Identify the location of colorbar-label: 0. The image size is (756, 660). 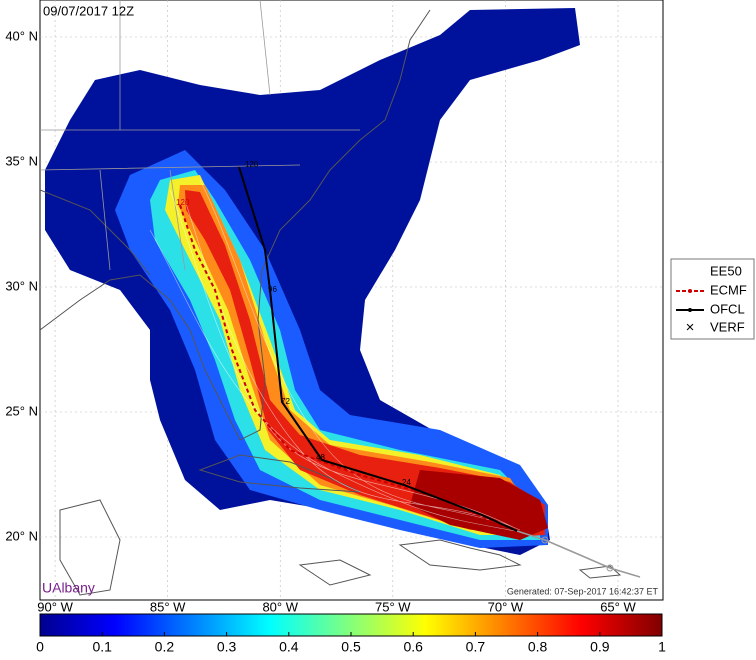
(40, 647).